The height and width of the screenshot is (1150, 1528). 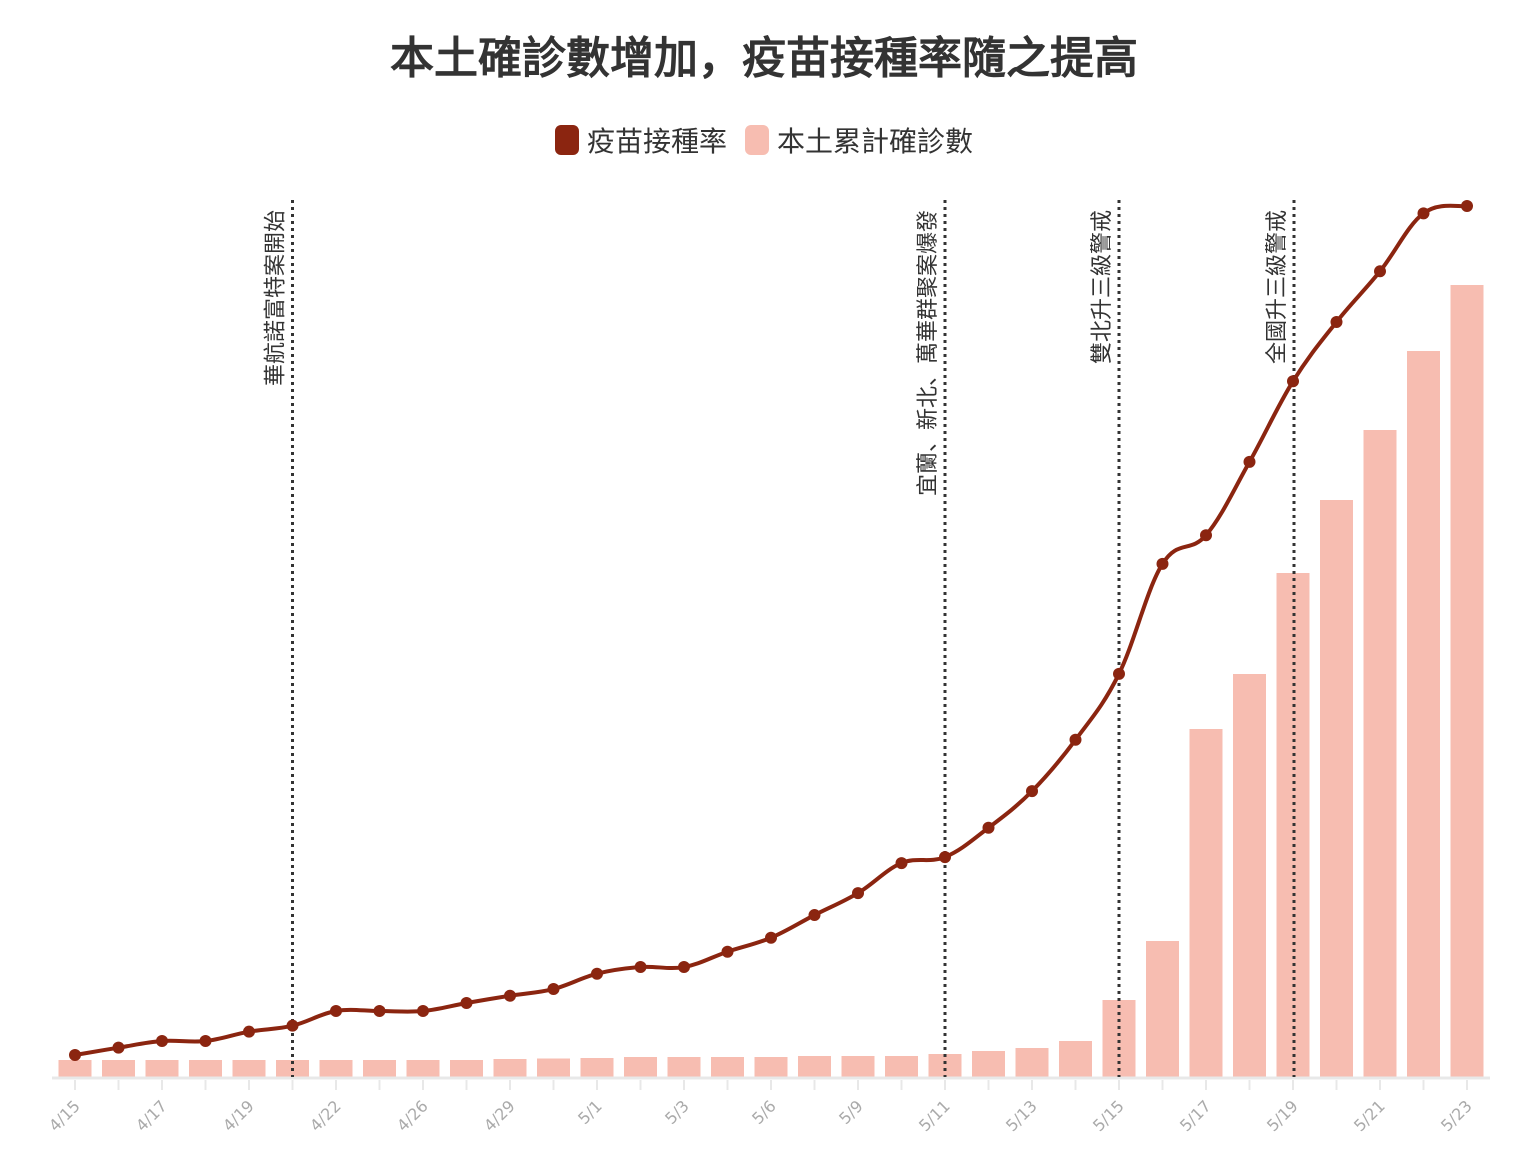 I want to click on legend: 疫苗接種率 本土累計確診數, so click(x=764, y=140).